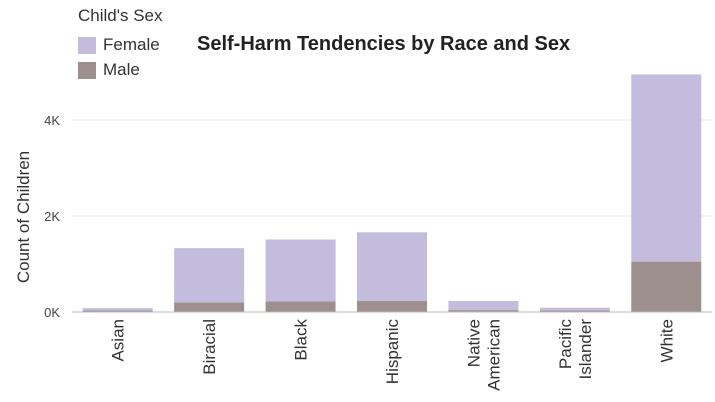 The width and height of the screenshot is (715, 402). Describe the element at coordinates (52, 312) in the screenshot. I see `y-tick-label: 0K` at that location.